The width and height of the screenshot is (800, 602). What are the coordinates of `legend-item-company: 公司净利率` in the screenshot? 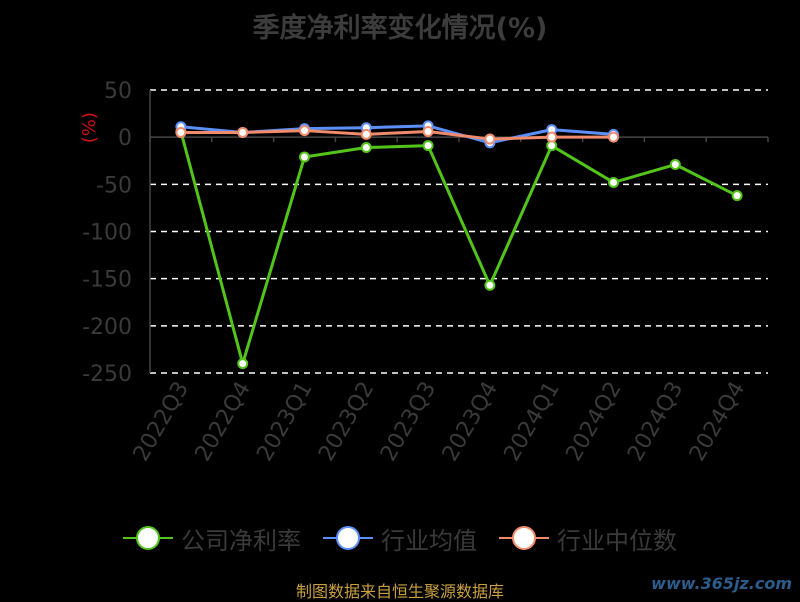 It's located at (212, 538).